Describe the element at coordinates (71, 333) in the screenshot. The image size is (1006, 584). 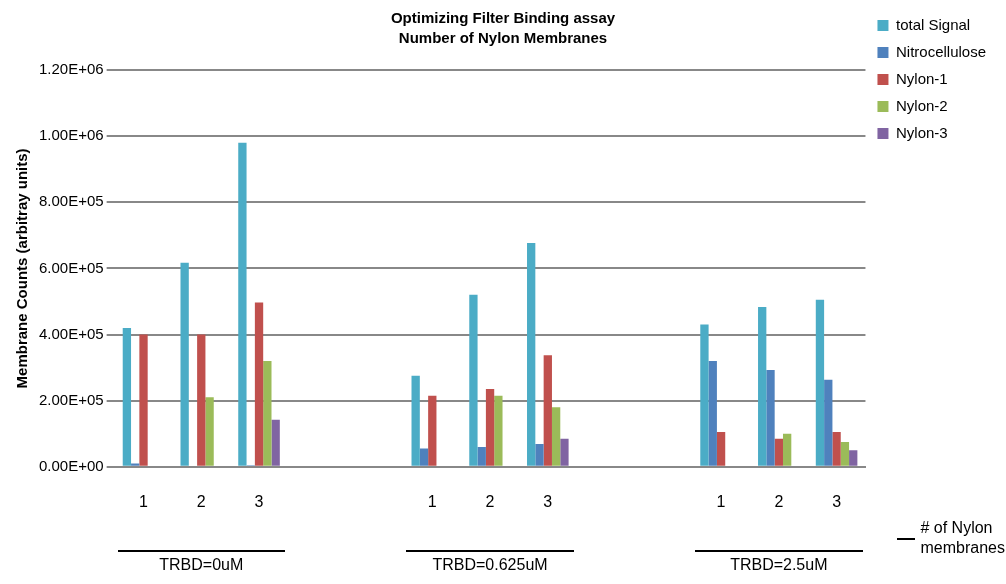
I see `y-tick-label: 4.00E+05` at that location.